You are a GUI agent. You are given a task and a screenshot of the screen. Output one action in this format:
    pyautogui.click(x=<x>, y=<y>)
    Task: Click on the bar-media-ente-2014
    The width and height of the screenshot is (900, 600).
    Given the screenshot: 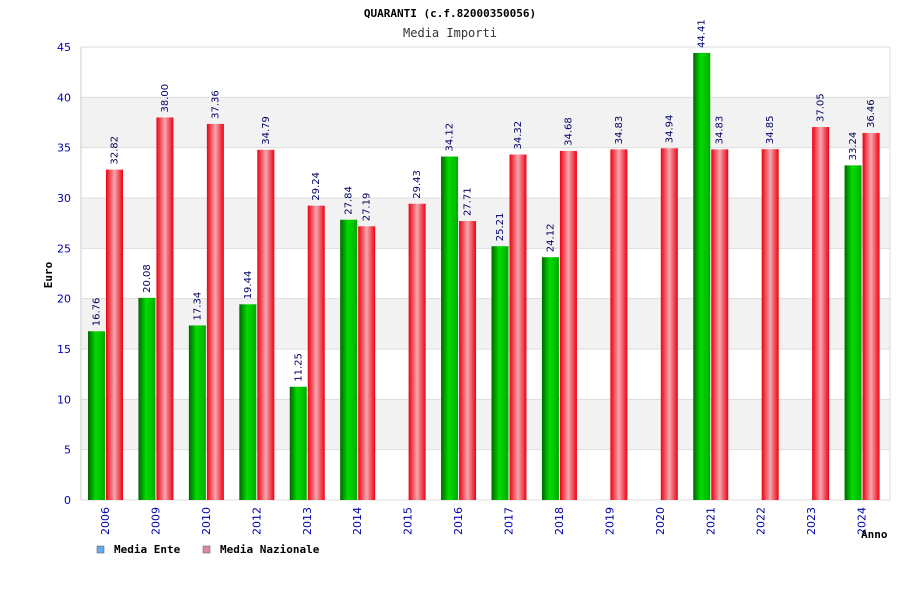 What is the action you would take?
    pyautogui.click(x=349, y=359)
    